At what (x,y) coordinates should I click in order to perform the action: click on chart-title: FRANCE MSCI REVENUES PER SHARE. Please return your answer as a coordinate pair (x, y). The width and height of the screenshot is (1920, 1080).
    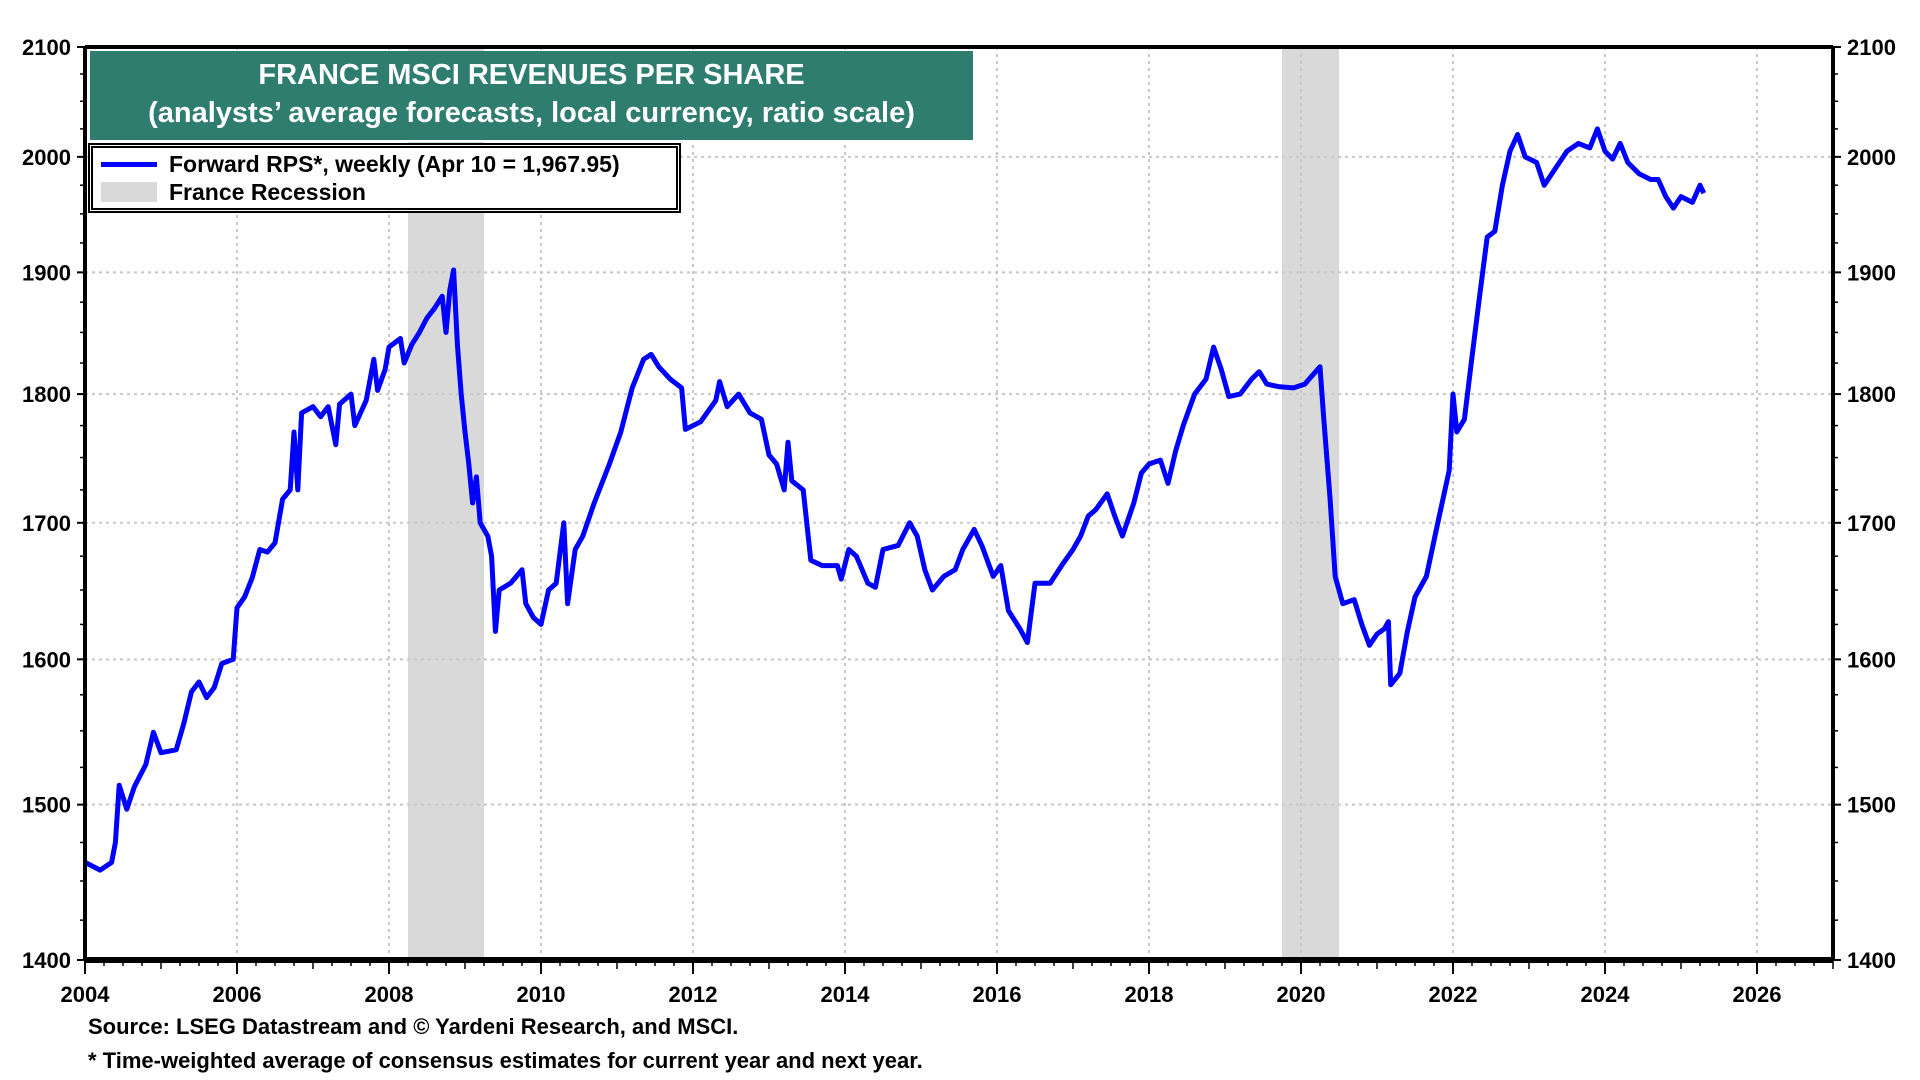
    Looking at the image, I should click on (531, 75).